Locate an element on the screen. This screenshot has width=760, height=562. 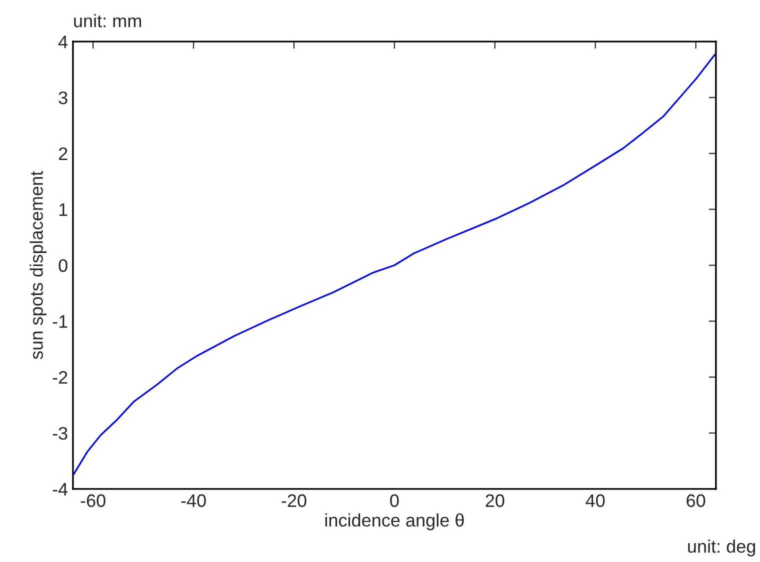
x-tick-label: -20 is located at coordinates (294, 501).